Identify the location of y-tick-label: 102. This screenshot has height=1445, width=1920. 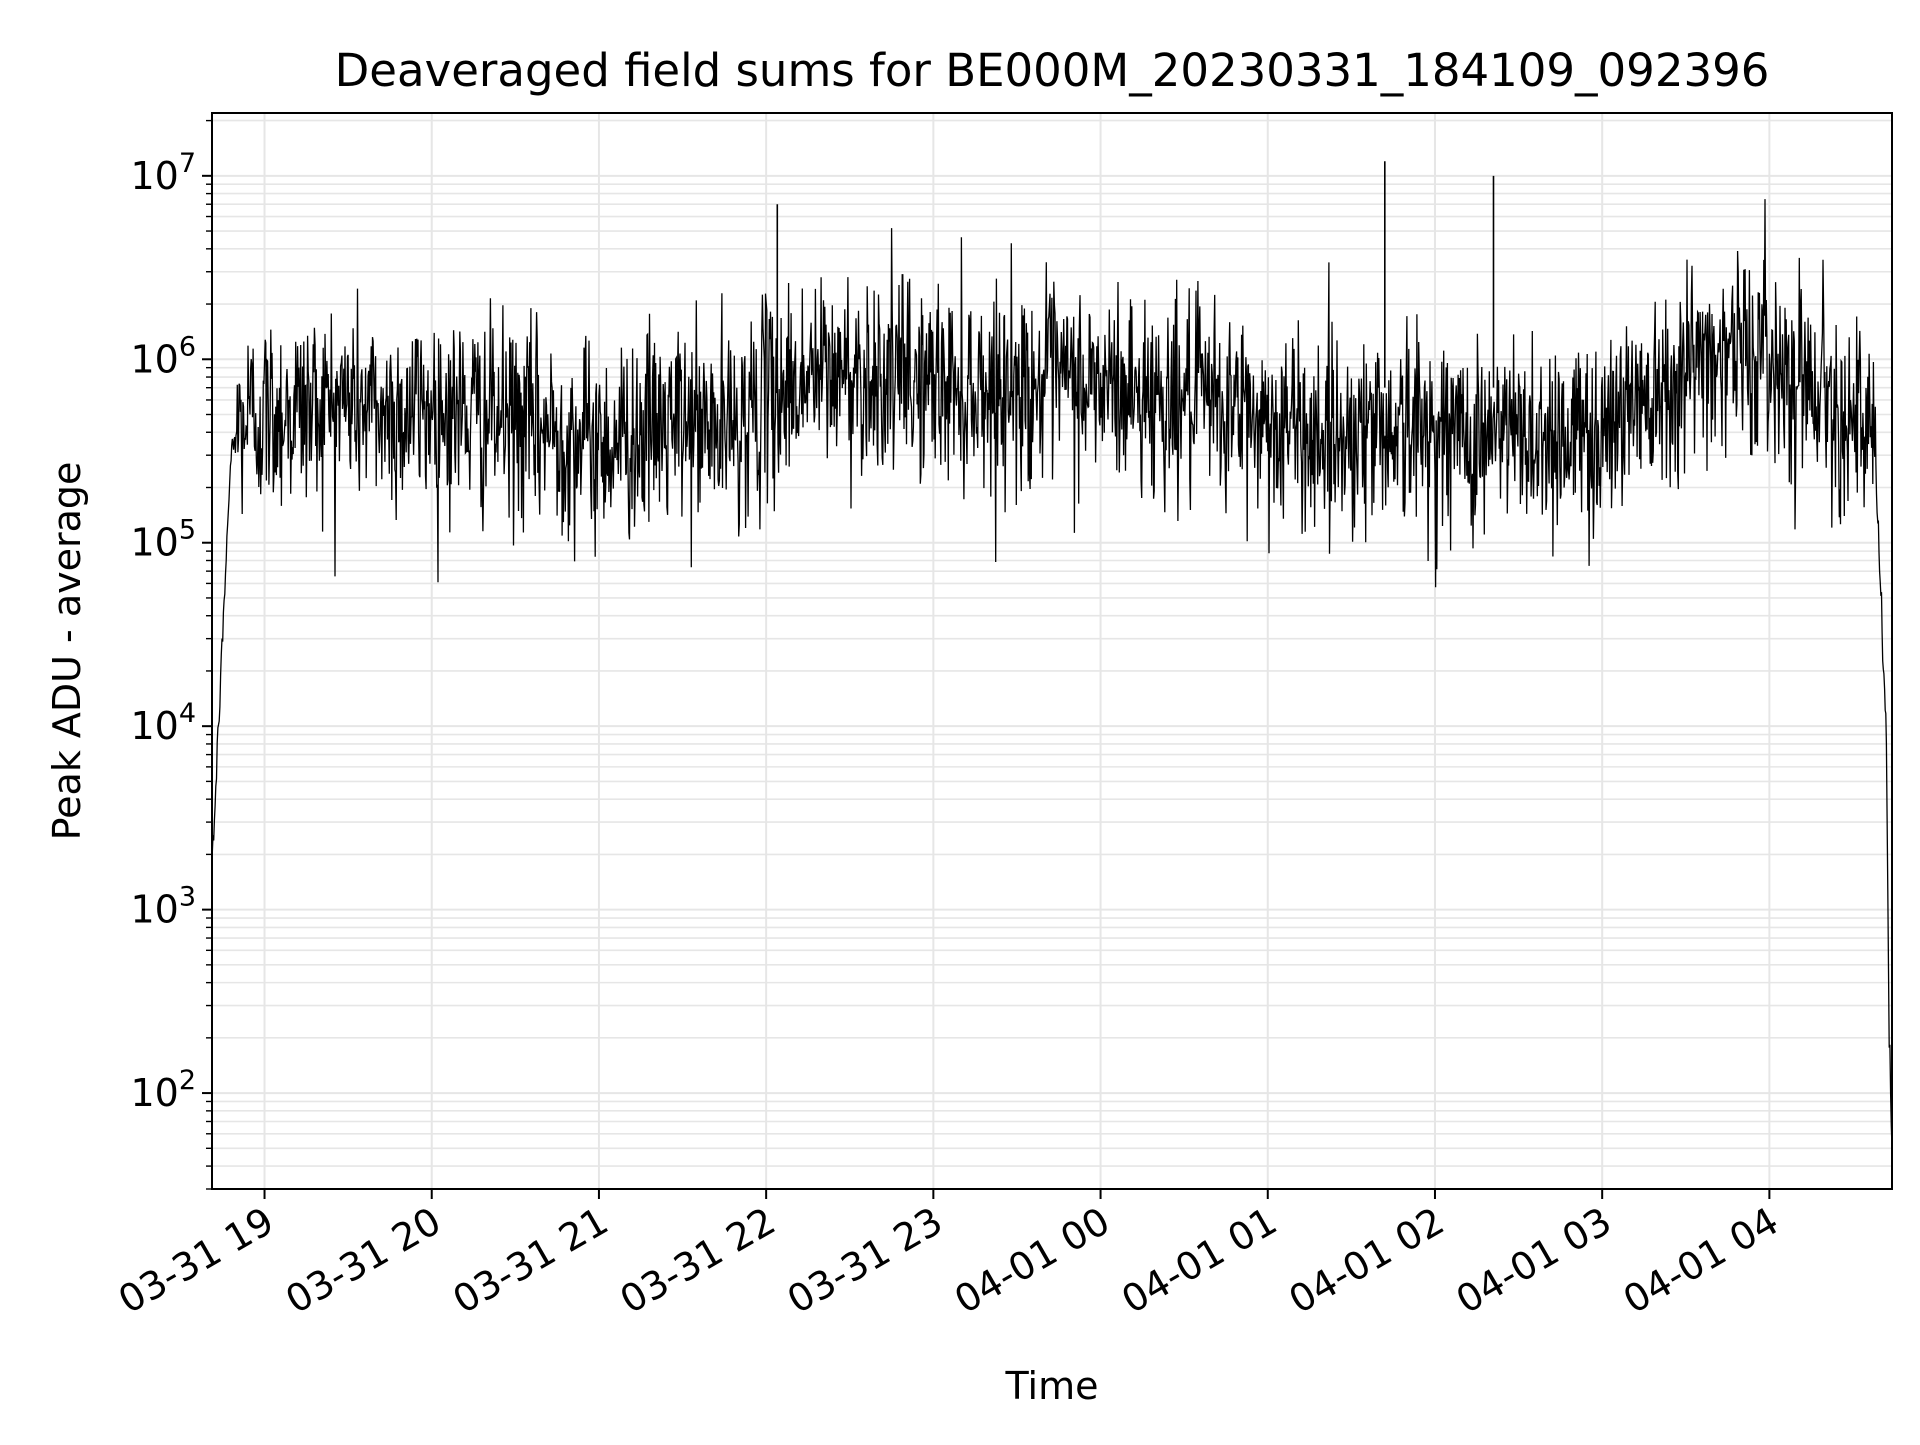
(163, 1090).